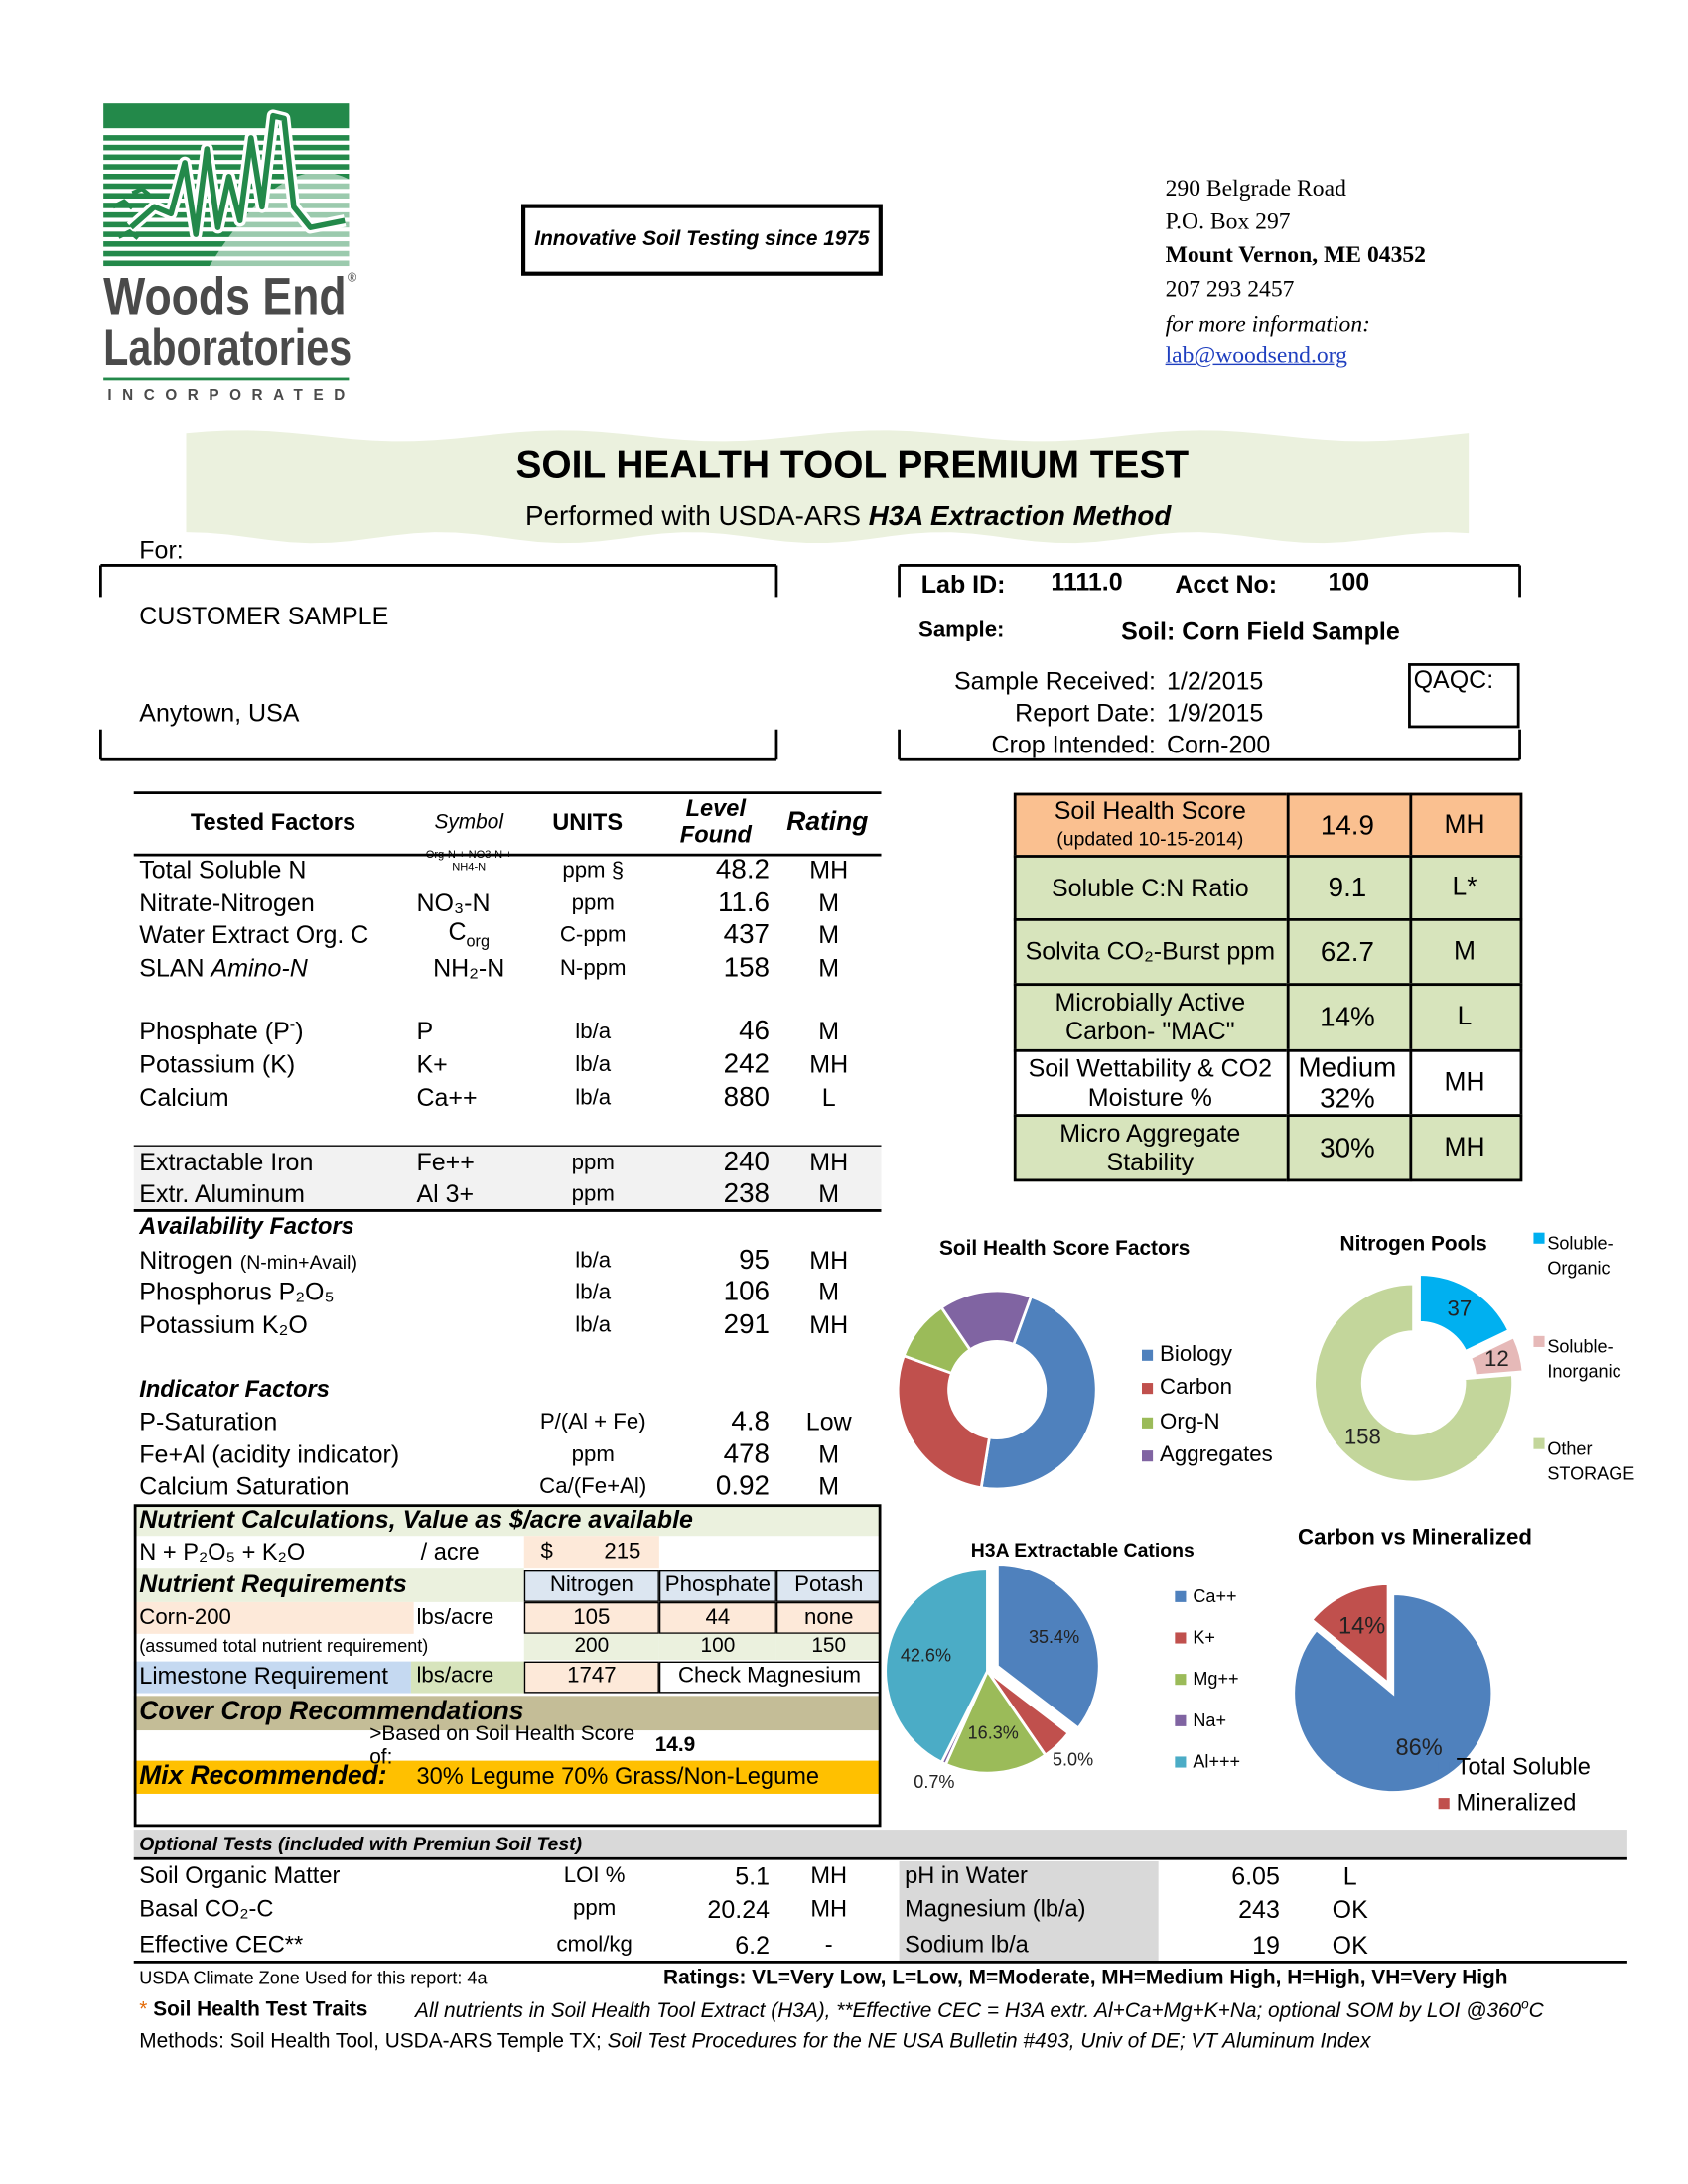 The image size is (1688, 2184). What do you see at coordinates (593, 903) in the screenshot?
I see `factor-units: ppm` at bounding box center [593, 903].